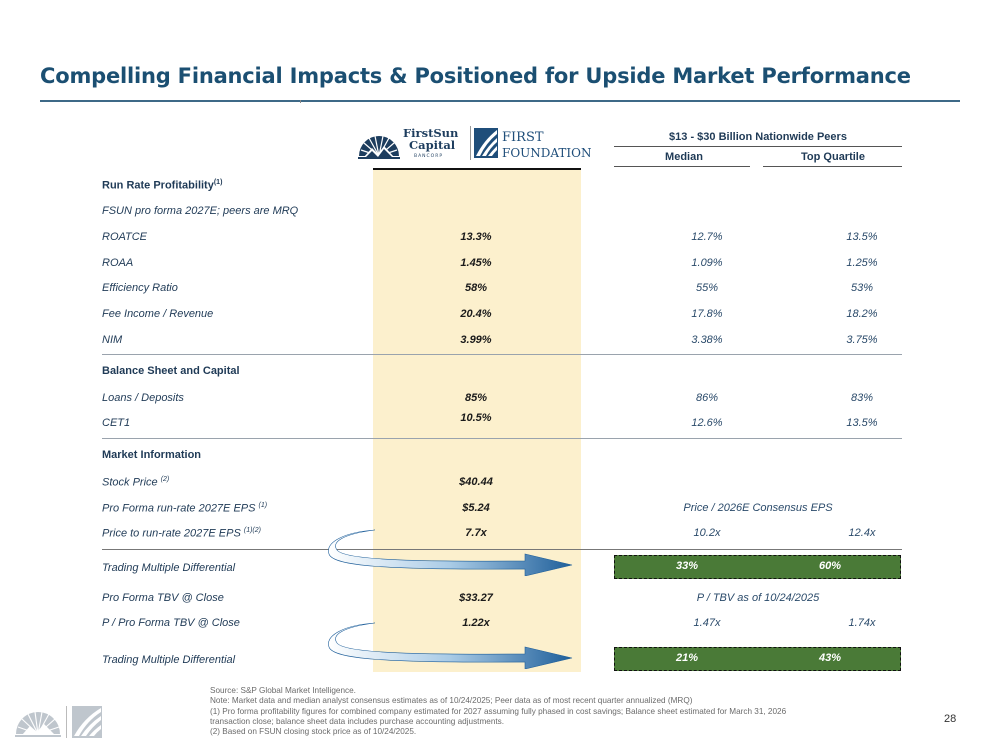  I want to click on footnote-line: Source: S&P Global Market Intelligence., so click(283, 690).